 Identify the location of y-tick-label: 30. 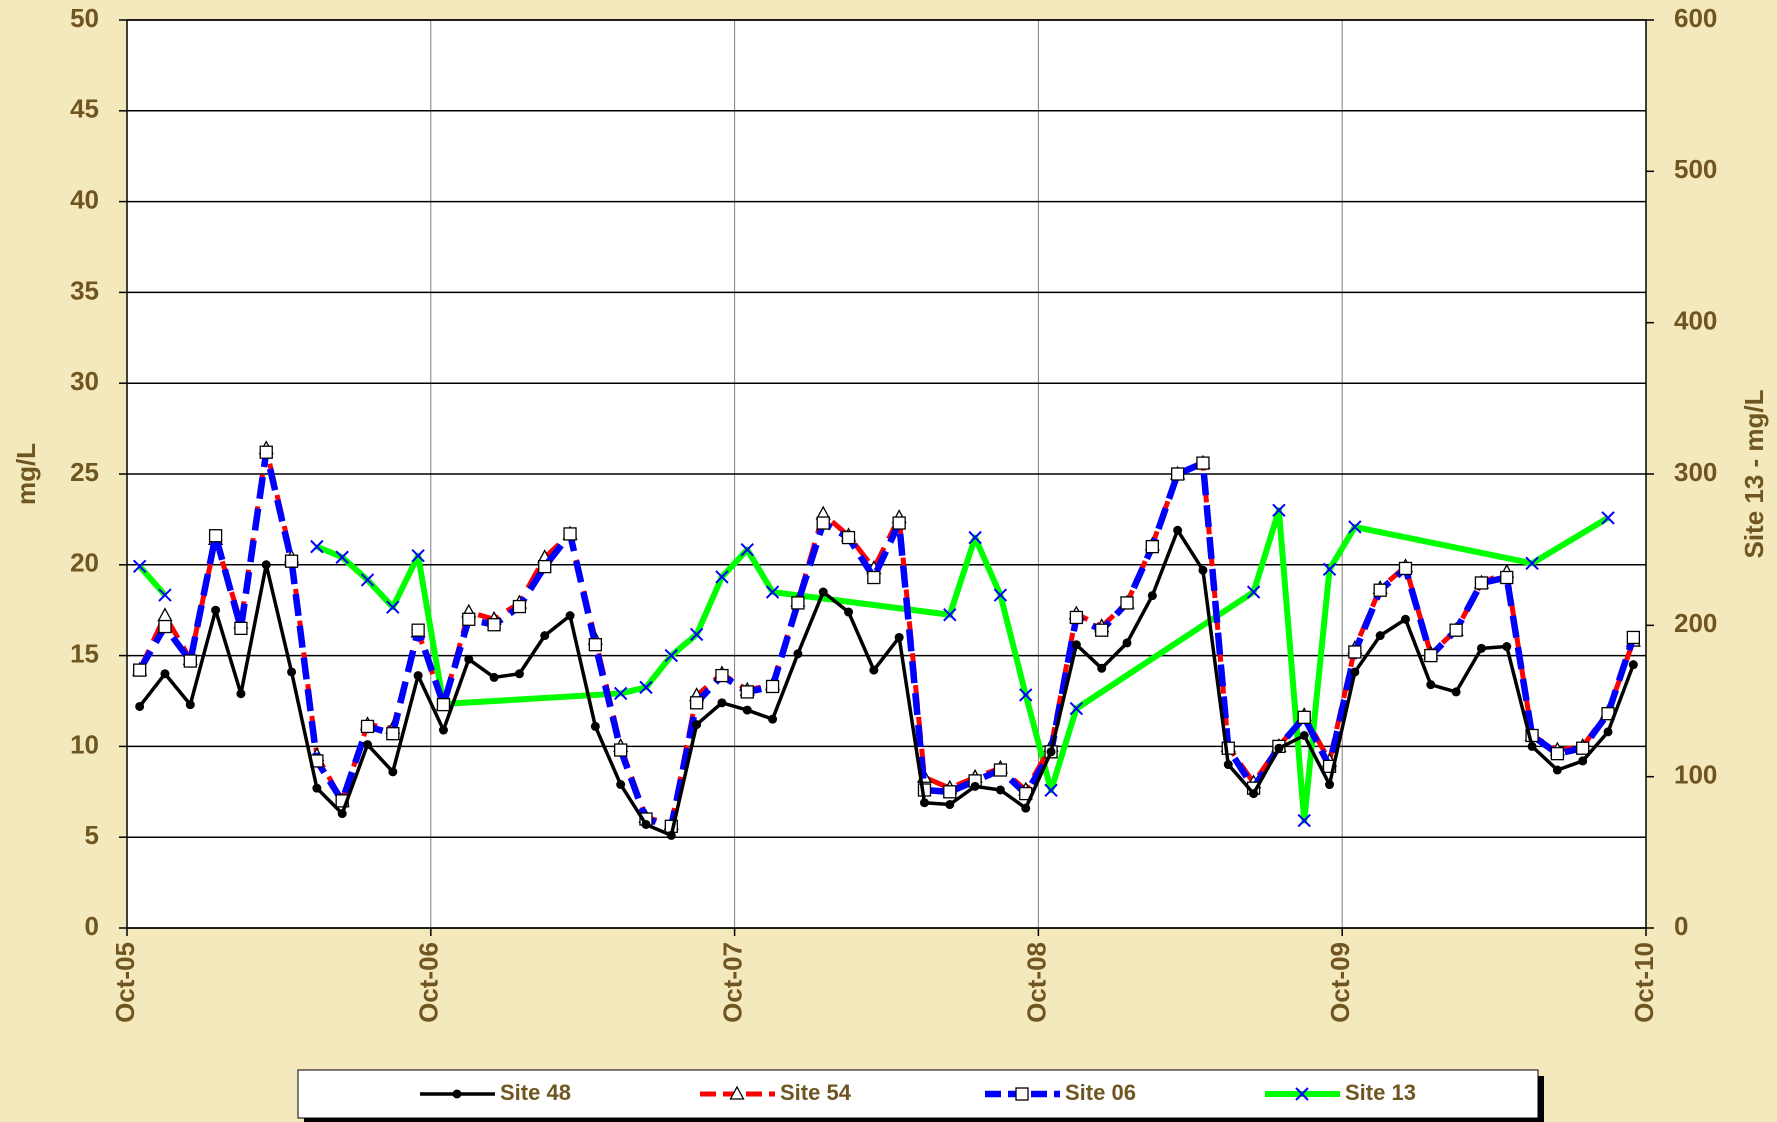
(84, 381).